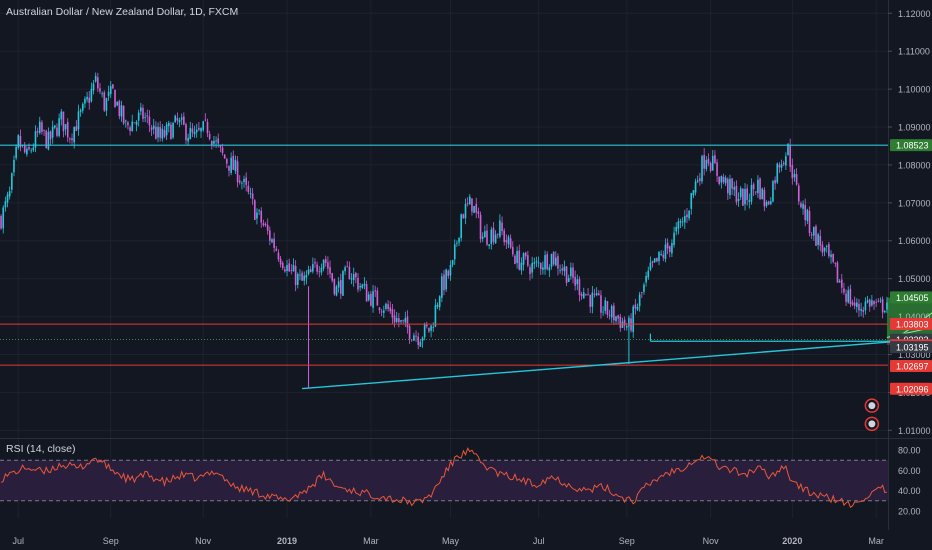  Describe the element at coordinates (914, 52) in the screenshot. I see `price-tick-label: 1.11000` at that location.